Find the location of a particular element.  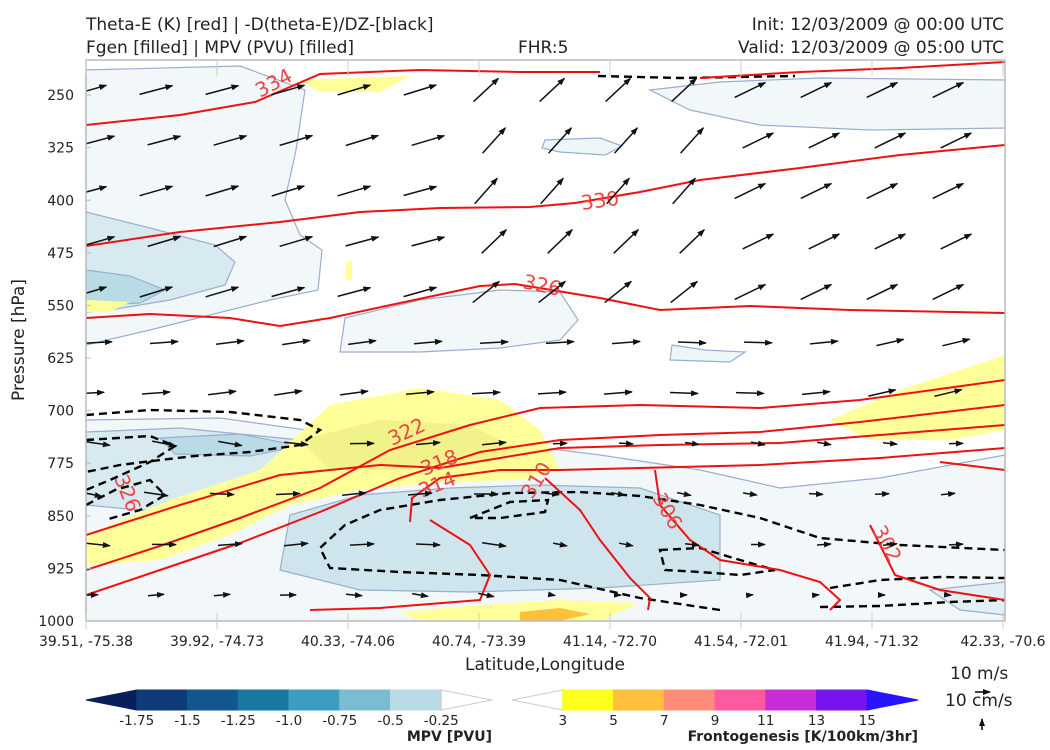

colorbar-tick-label: -1.25 is located at coordinates (238, 721).